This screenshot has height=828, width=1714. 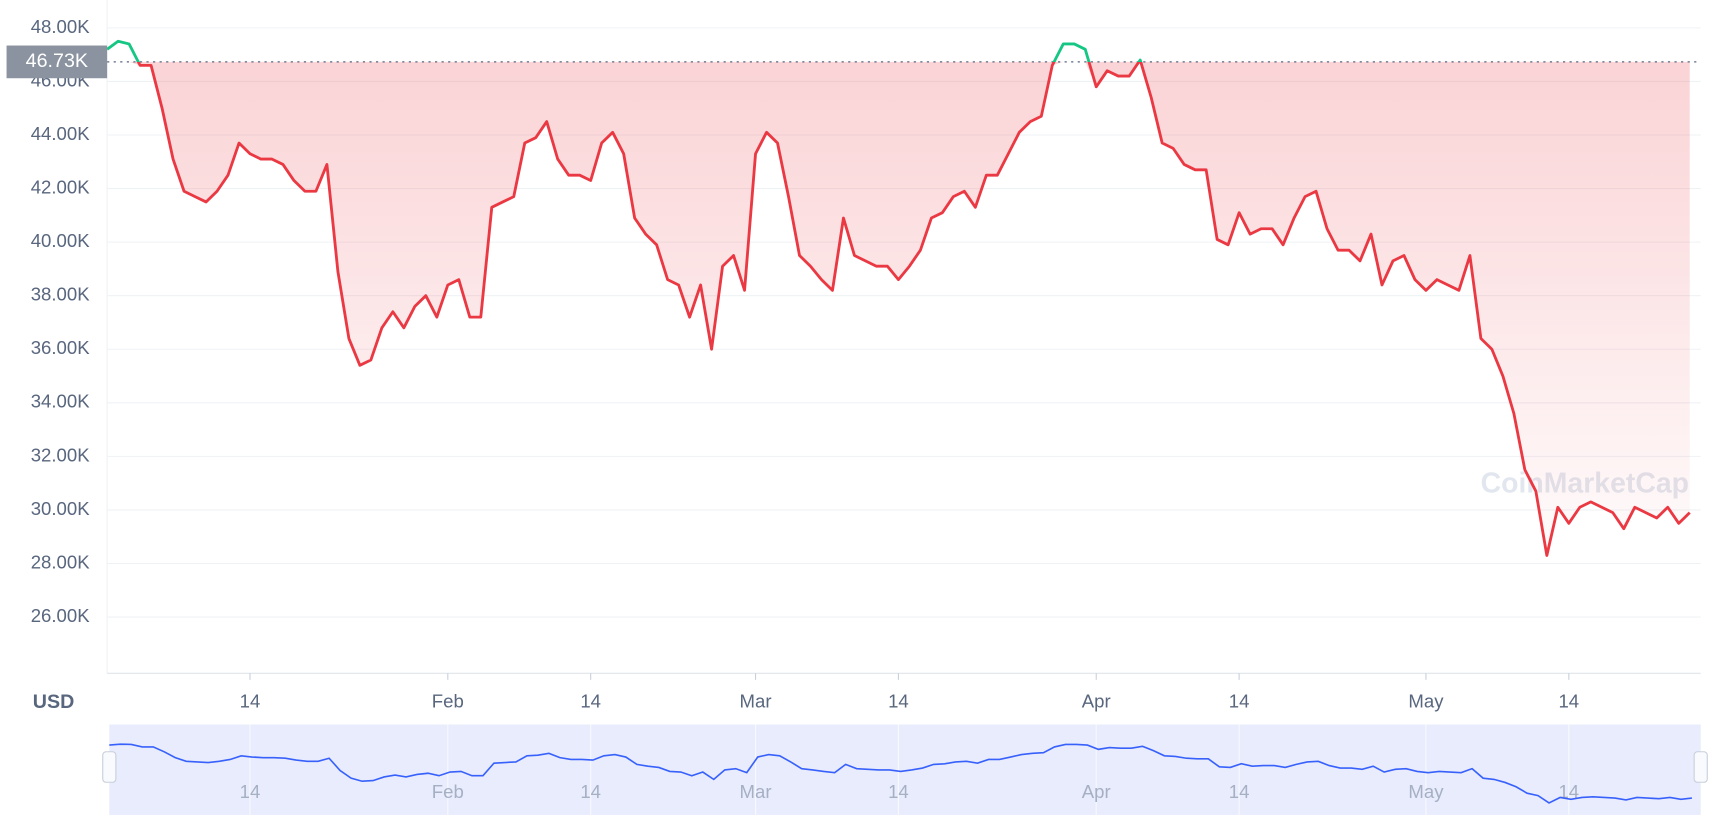 I want to click on y-tick-label: 32.00K, so click(x=61, y=454).